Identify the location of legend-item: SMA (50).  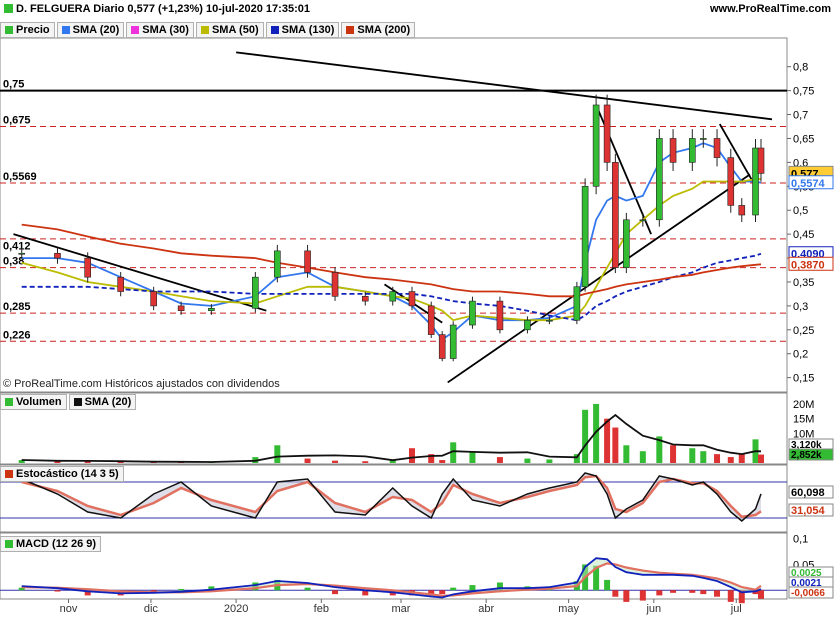
(229, 30).